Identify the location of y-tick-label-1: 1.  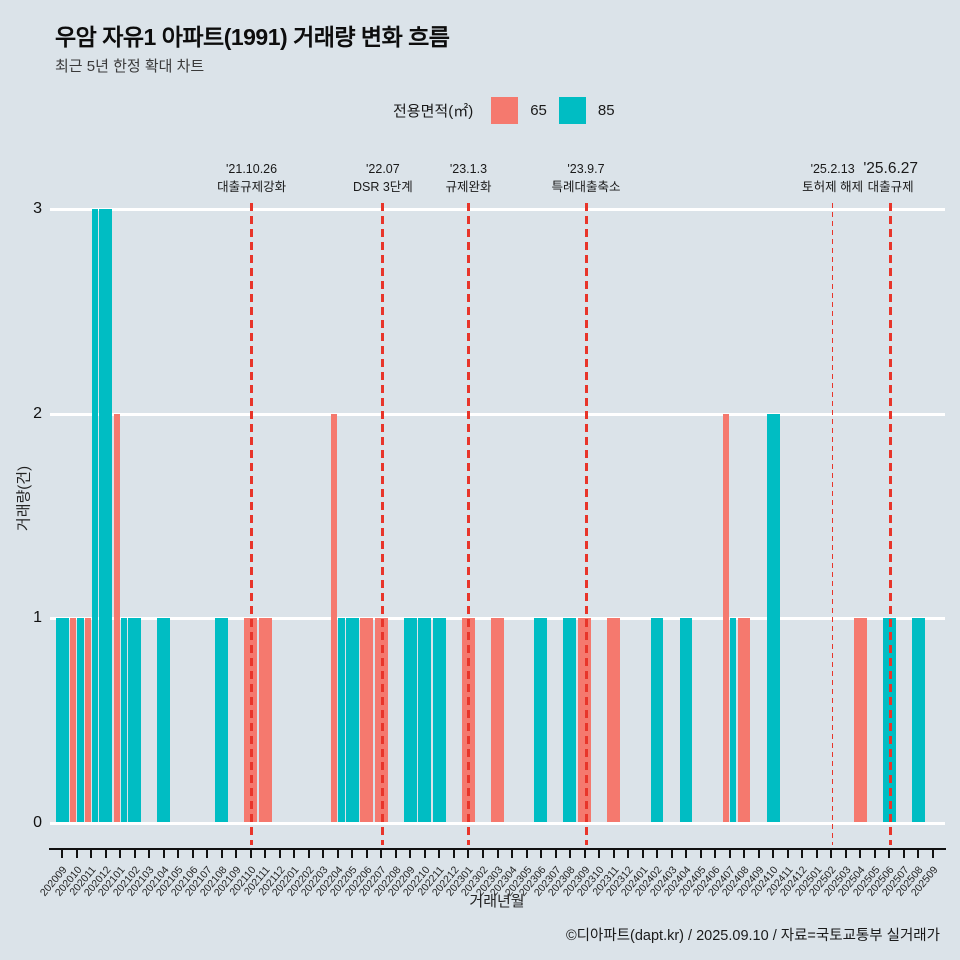
(37, 618).